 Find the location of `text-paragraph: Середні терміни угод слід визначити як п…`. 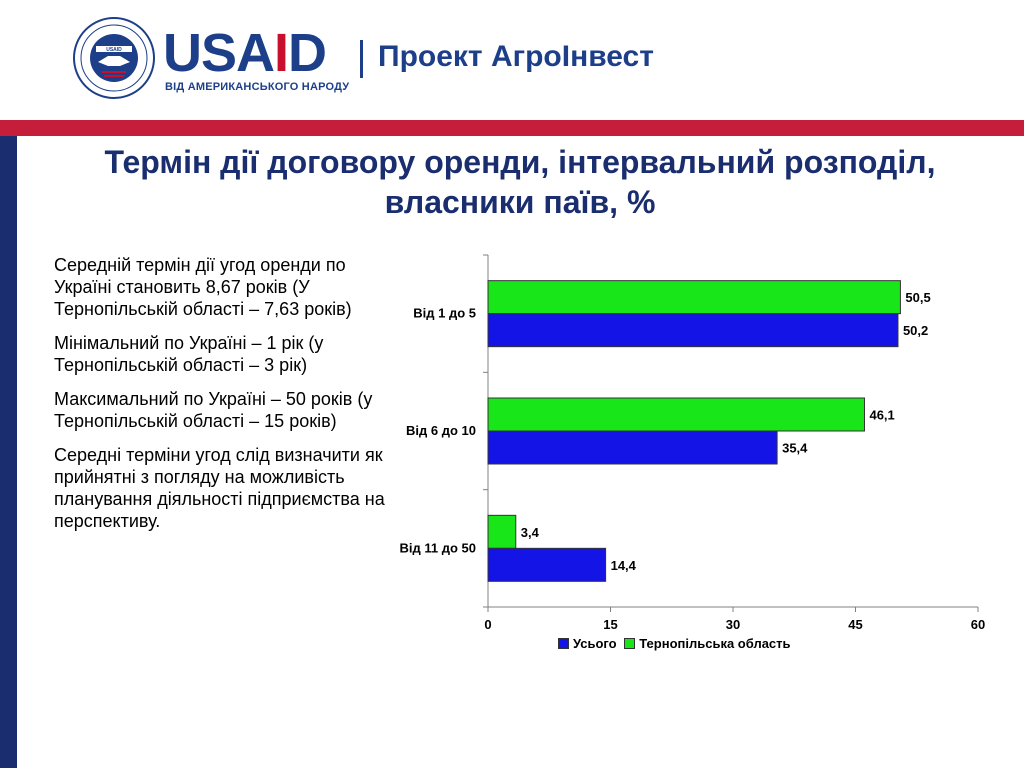

text-paragraph: Середні терміни угод слід визначити як п… is located at coordinates (219, 488).